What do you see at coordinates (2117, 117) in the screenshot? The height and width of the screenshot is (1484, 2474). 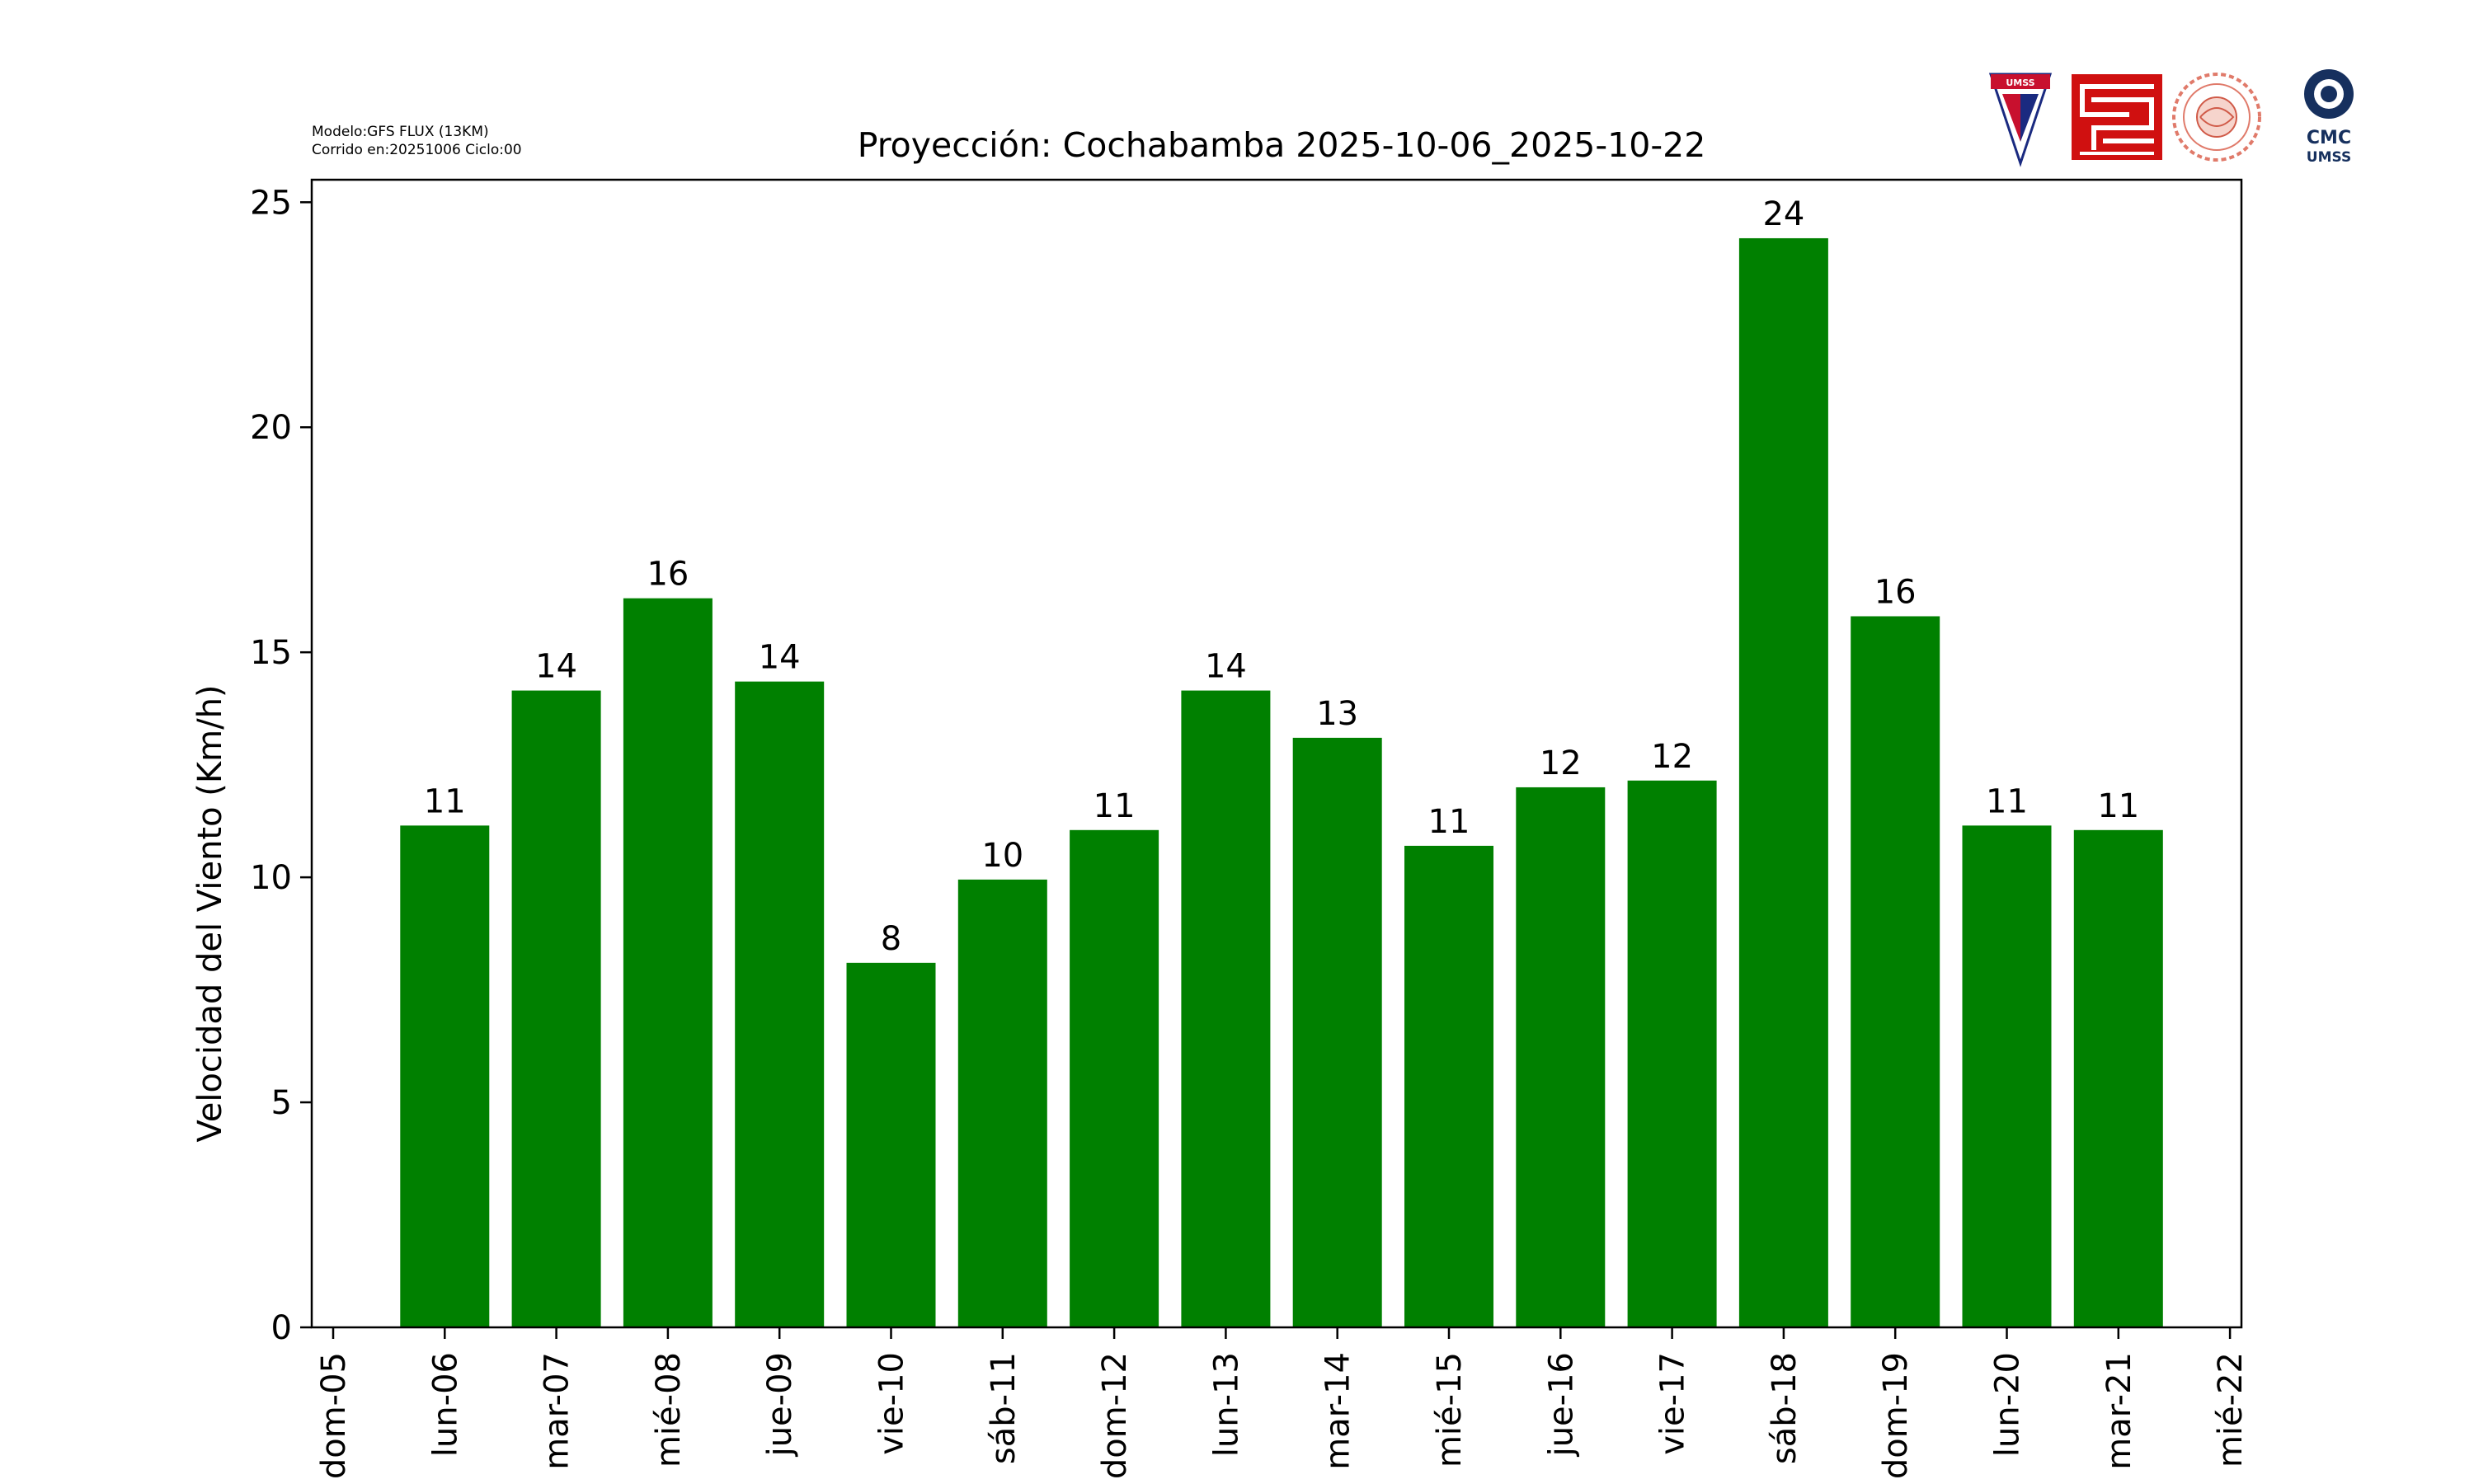 I see `red-maze-logo` at bounding box center [2117, 117].